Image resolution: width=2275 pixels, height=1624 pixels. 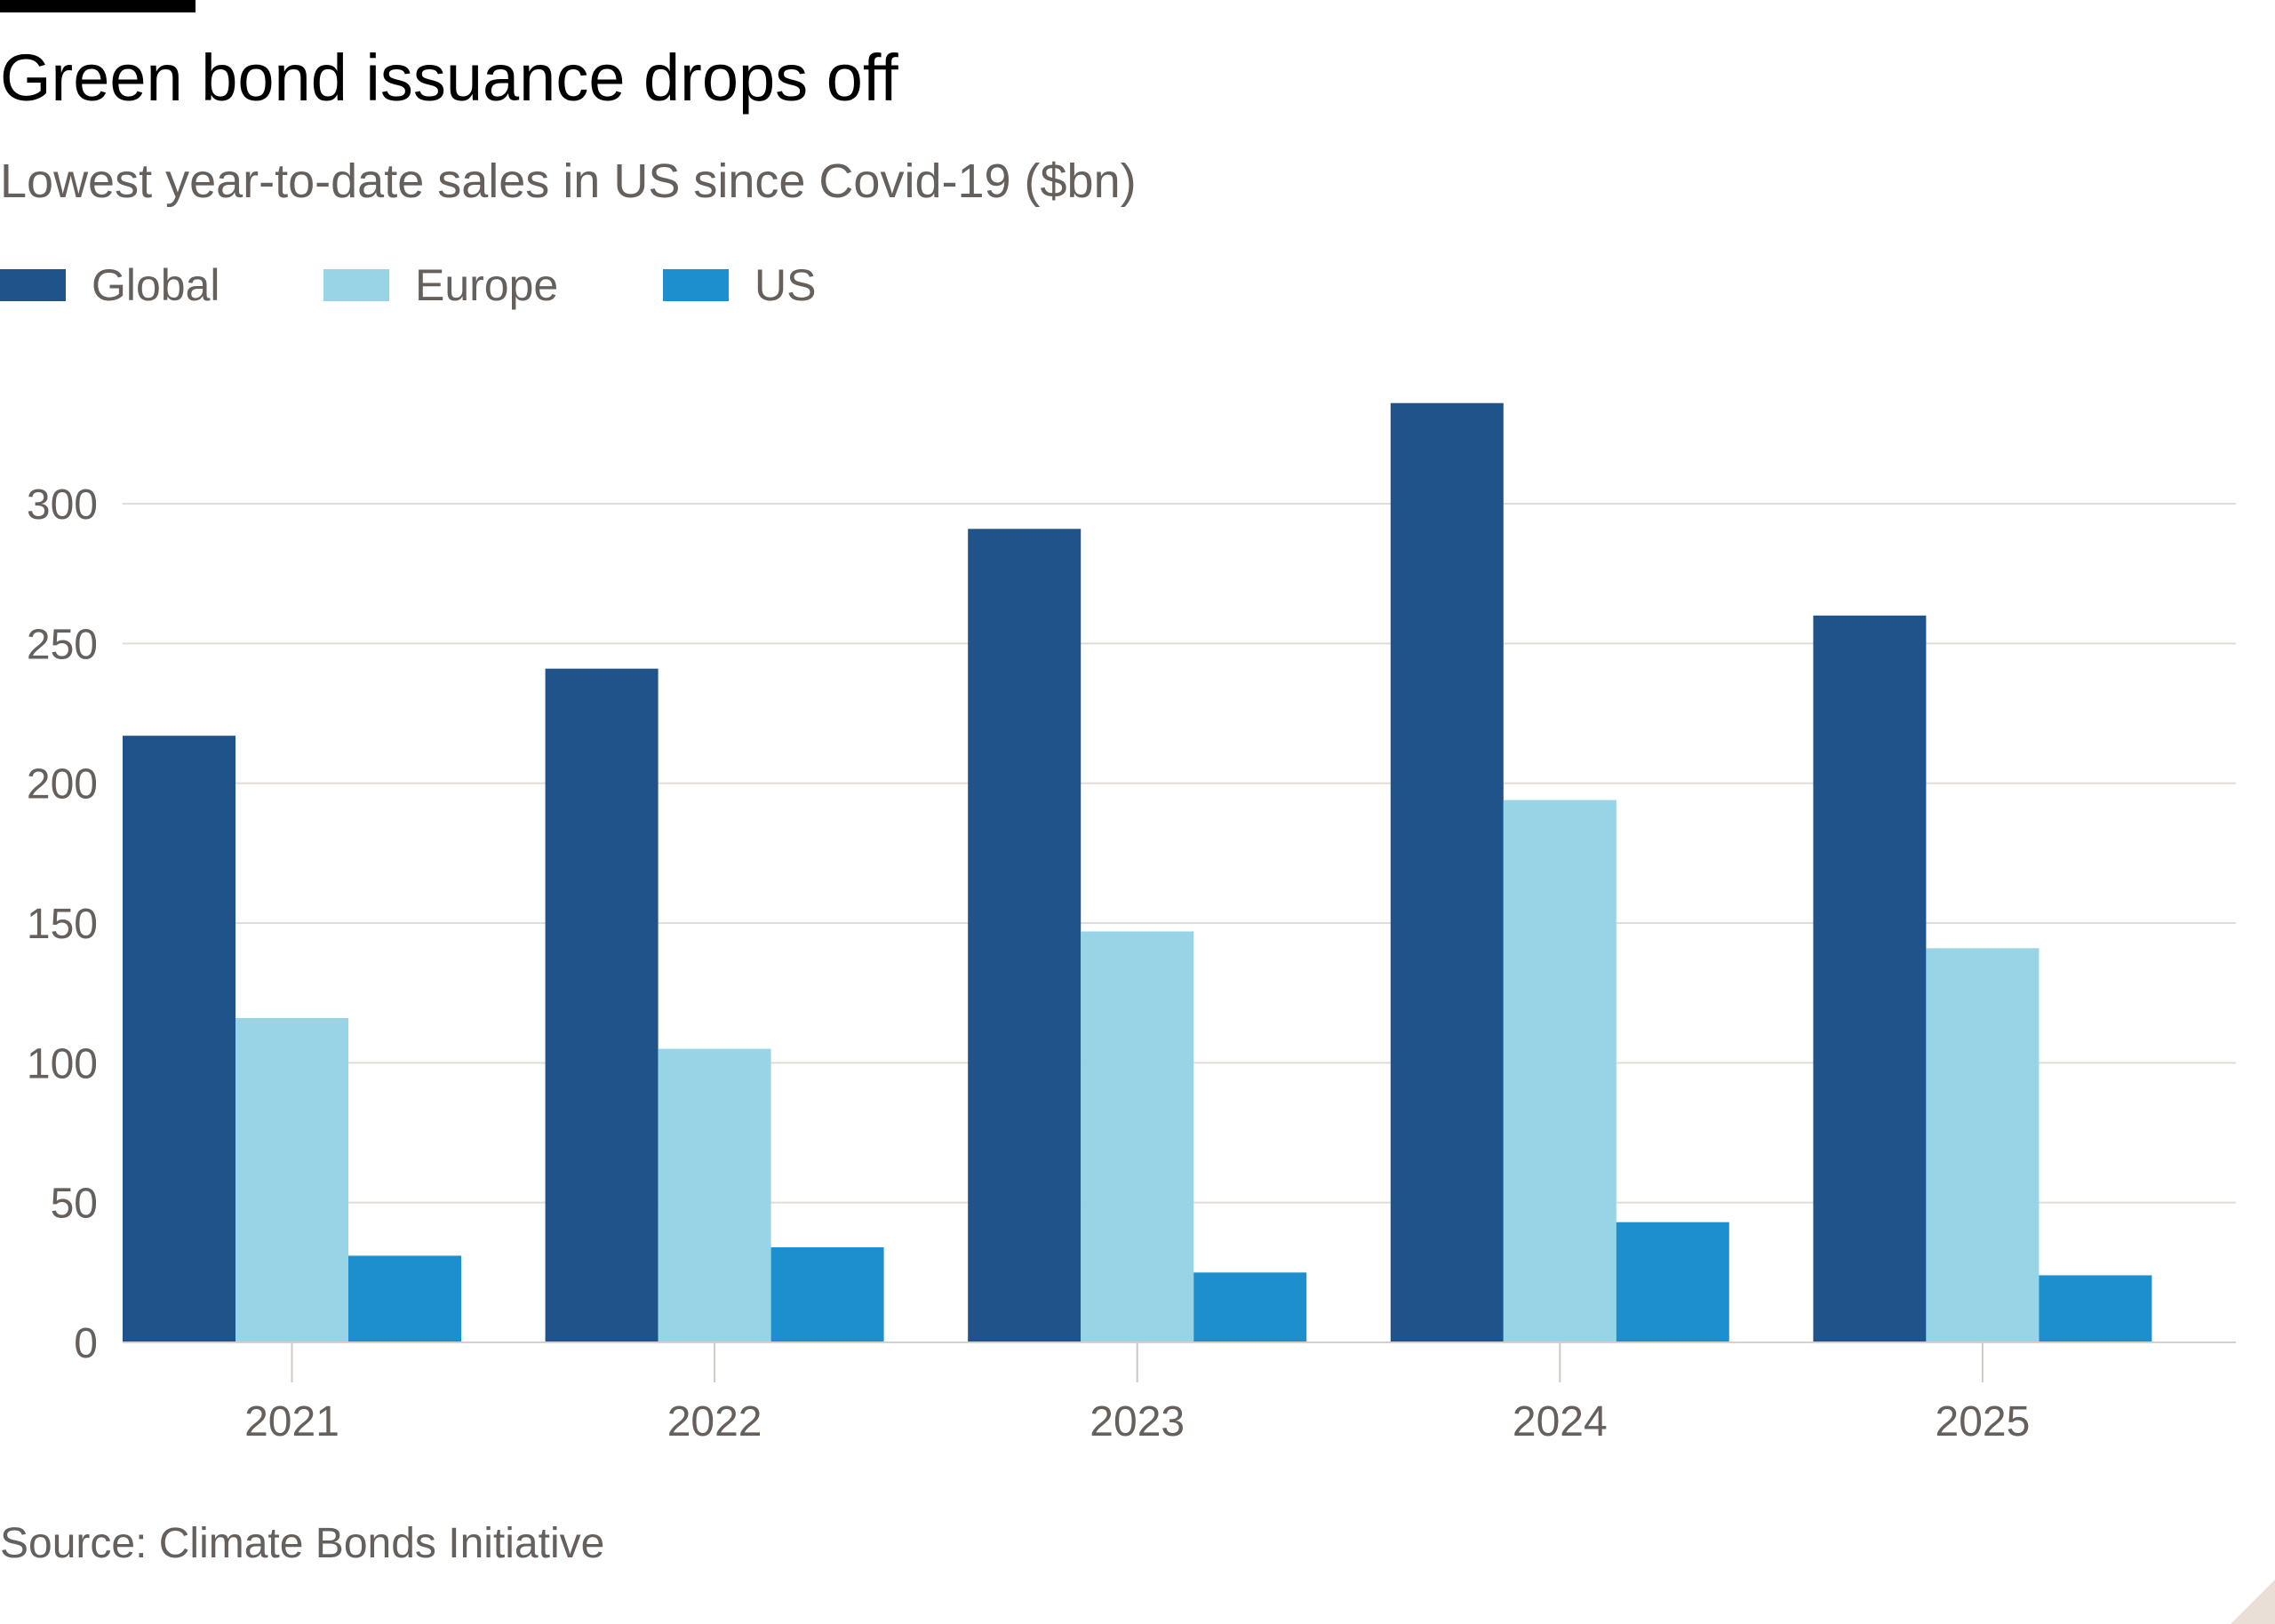 I want to click on x-tick-label-2021: 2021, so click(x=291, y=1421).